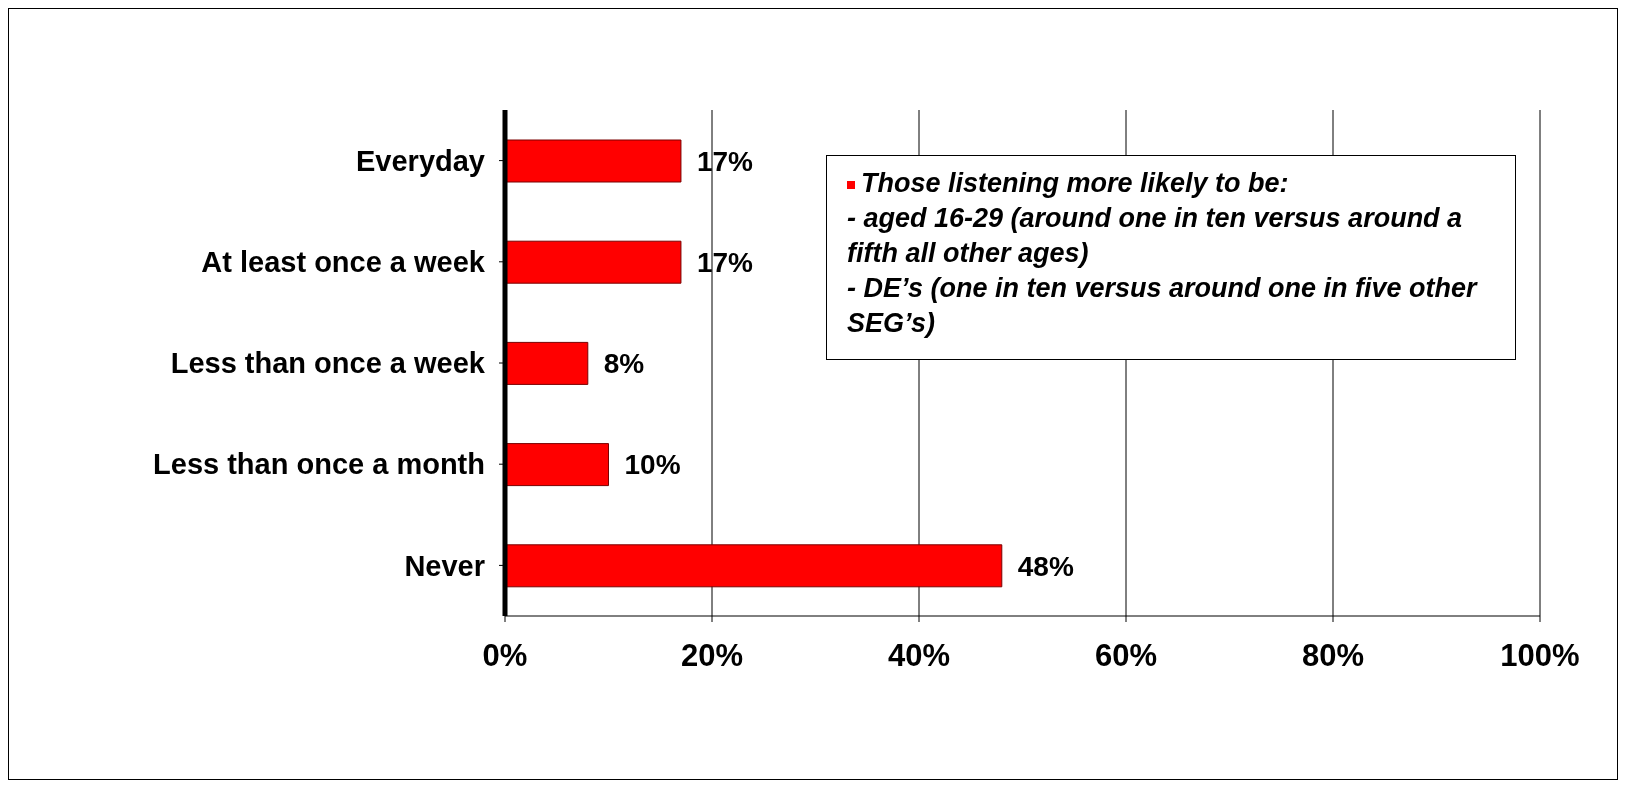  I want to click on y-tick-label: Everyday, so click(420, 160).